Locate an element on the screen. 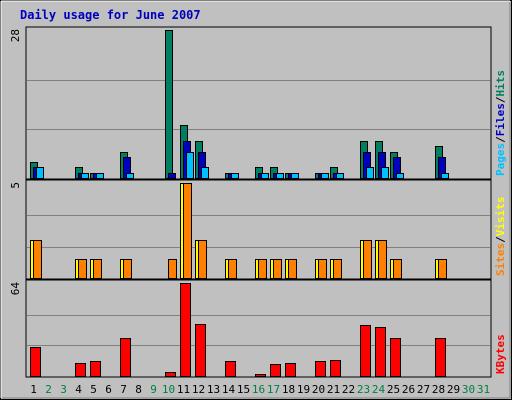  day-label-25: 25 is located at coordinates (393, 389).